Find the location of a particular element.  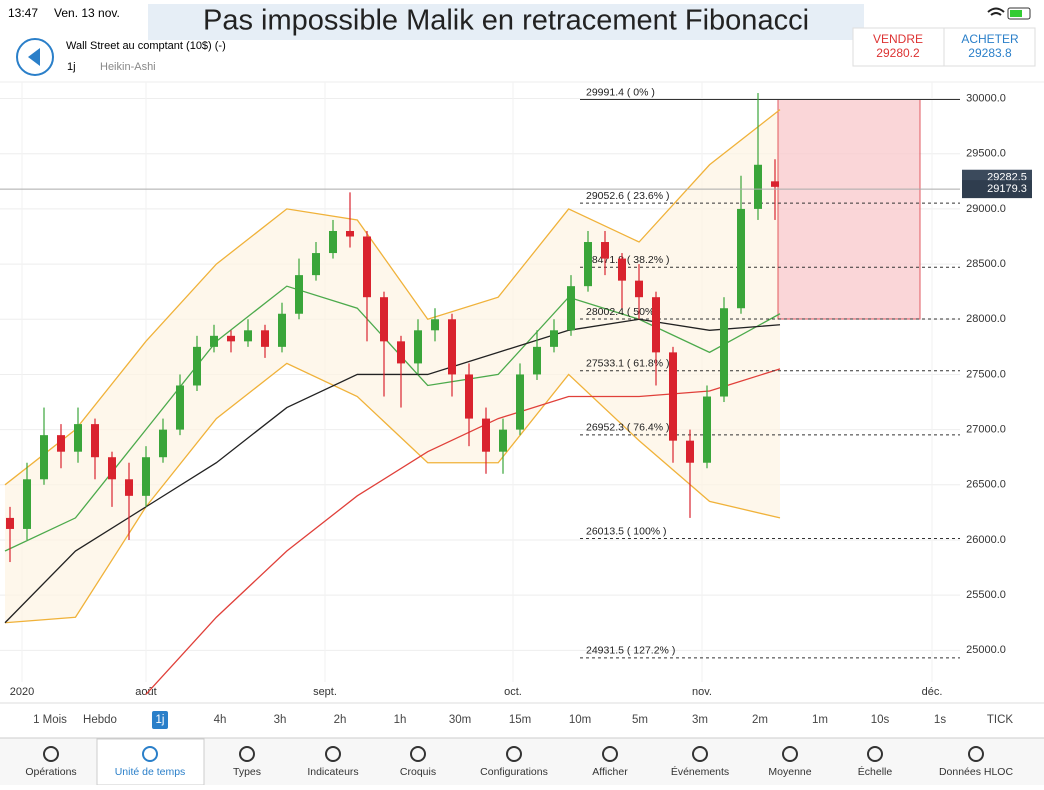

timeframe: 3m is located at coordinates (700, 720).